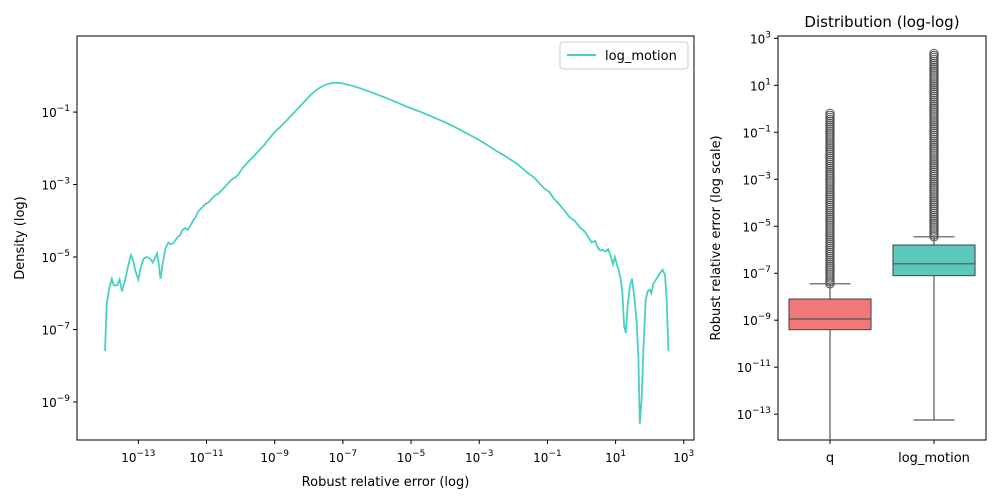 This screenshot has width=1000, height=500. What do you see at coordinates (547, 457) in the screenshot?
I see `x-tick-label: 10⁻¹` at bounding box center [547, 457].